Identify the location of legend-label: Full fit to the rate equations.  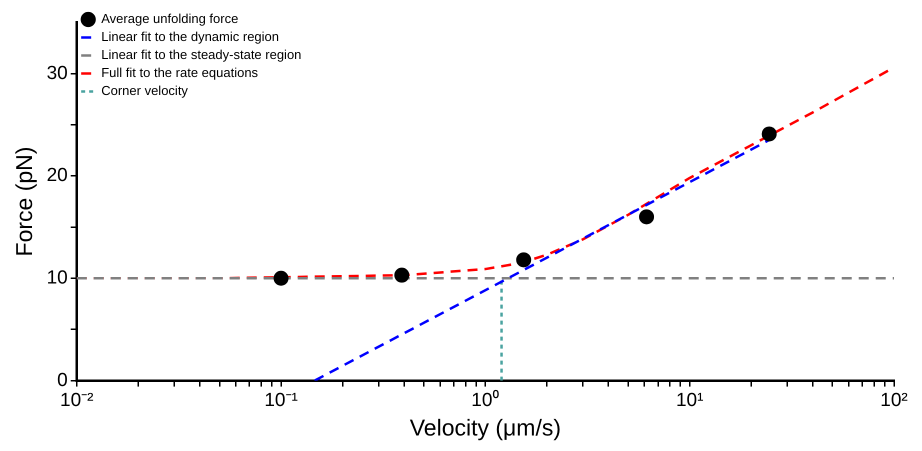
(180, 72).